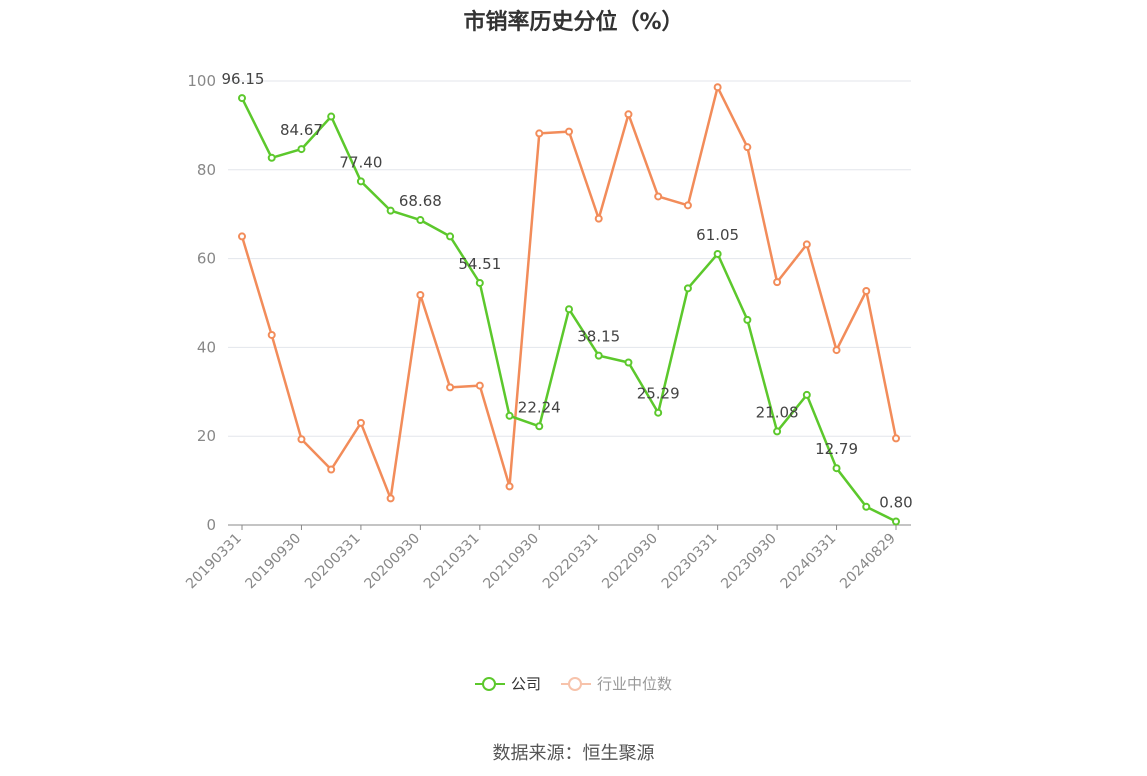 The width and height of the screenshot is (1147, 776). I want to click on legend-item-industry-median: 行业中位数, so click(616, 683).